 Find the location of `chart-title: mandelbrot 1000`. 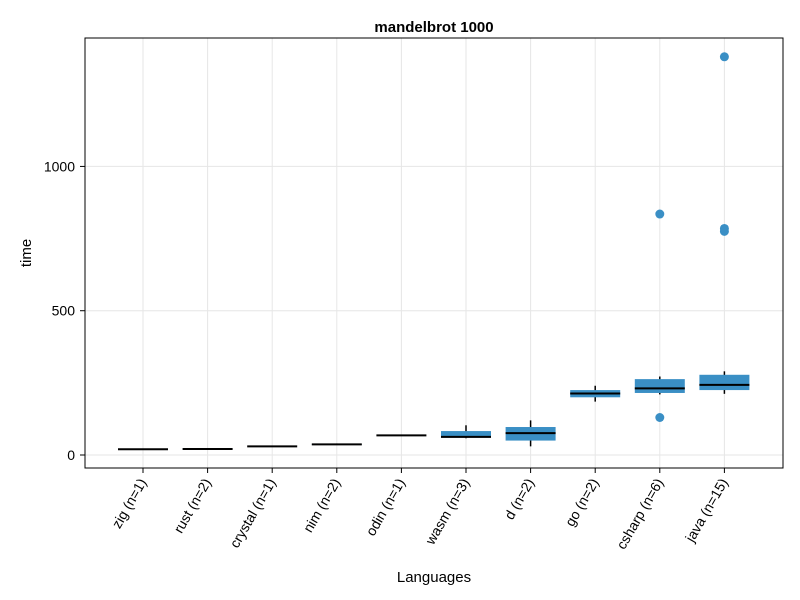

chart-title: mandelbrot 1000 is located at coordinates (433, 27).